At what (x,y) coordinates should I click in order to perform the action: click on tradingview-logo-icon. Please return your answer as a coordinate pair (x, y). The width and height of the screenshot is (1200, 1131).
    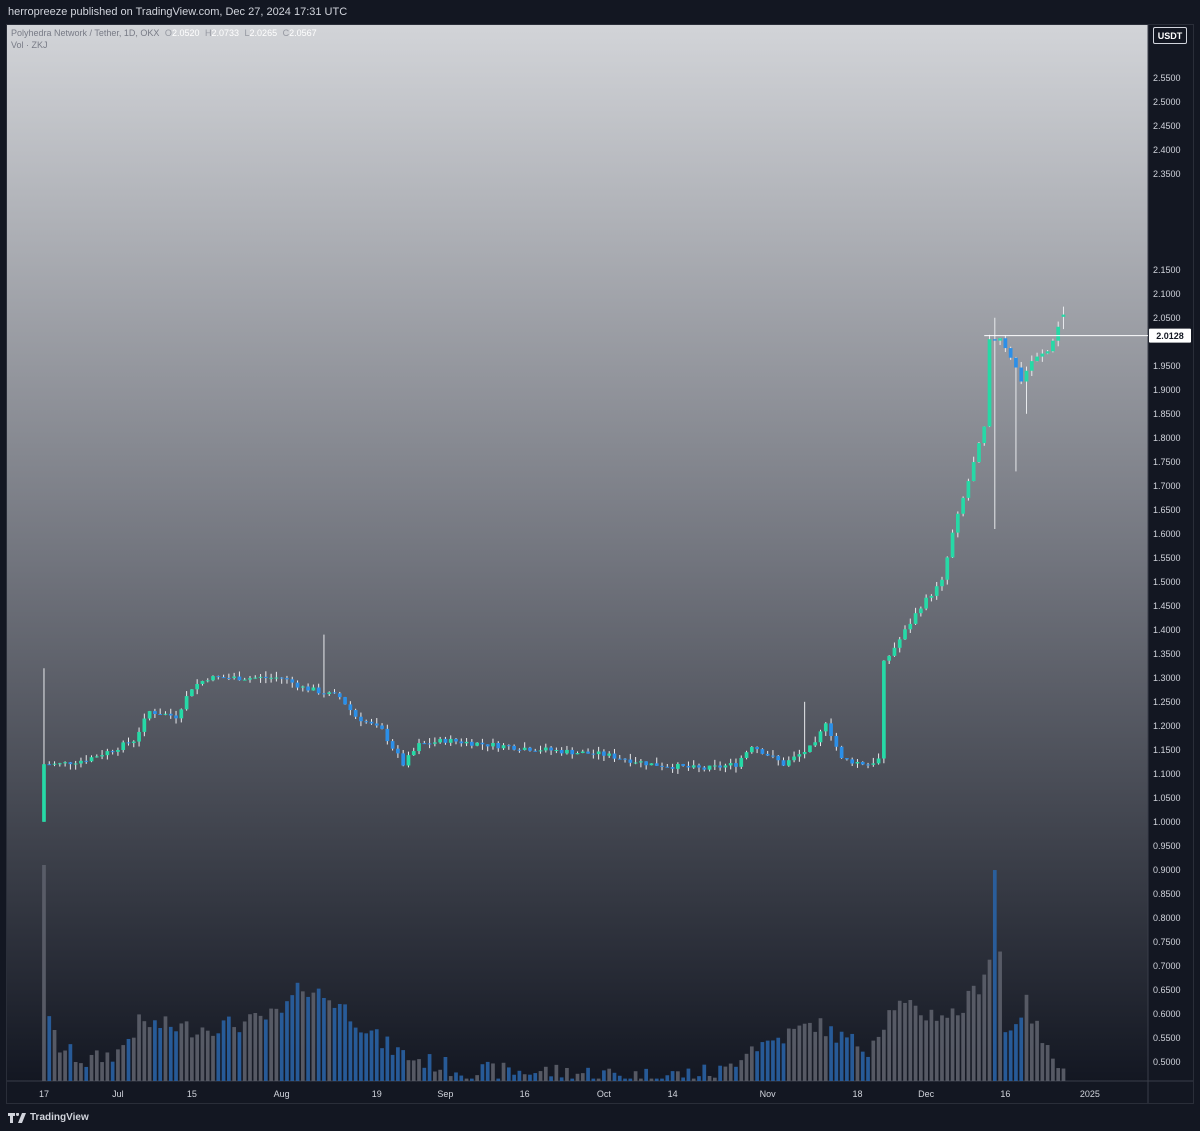
    Looking at the image, I should click on (17, 1117).